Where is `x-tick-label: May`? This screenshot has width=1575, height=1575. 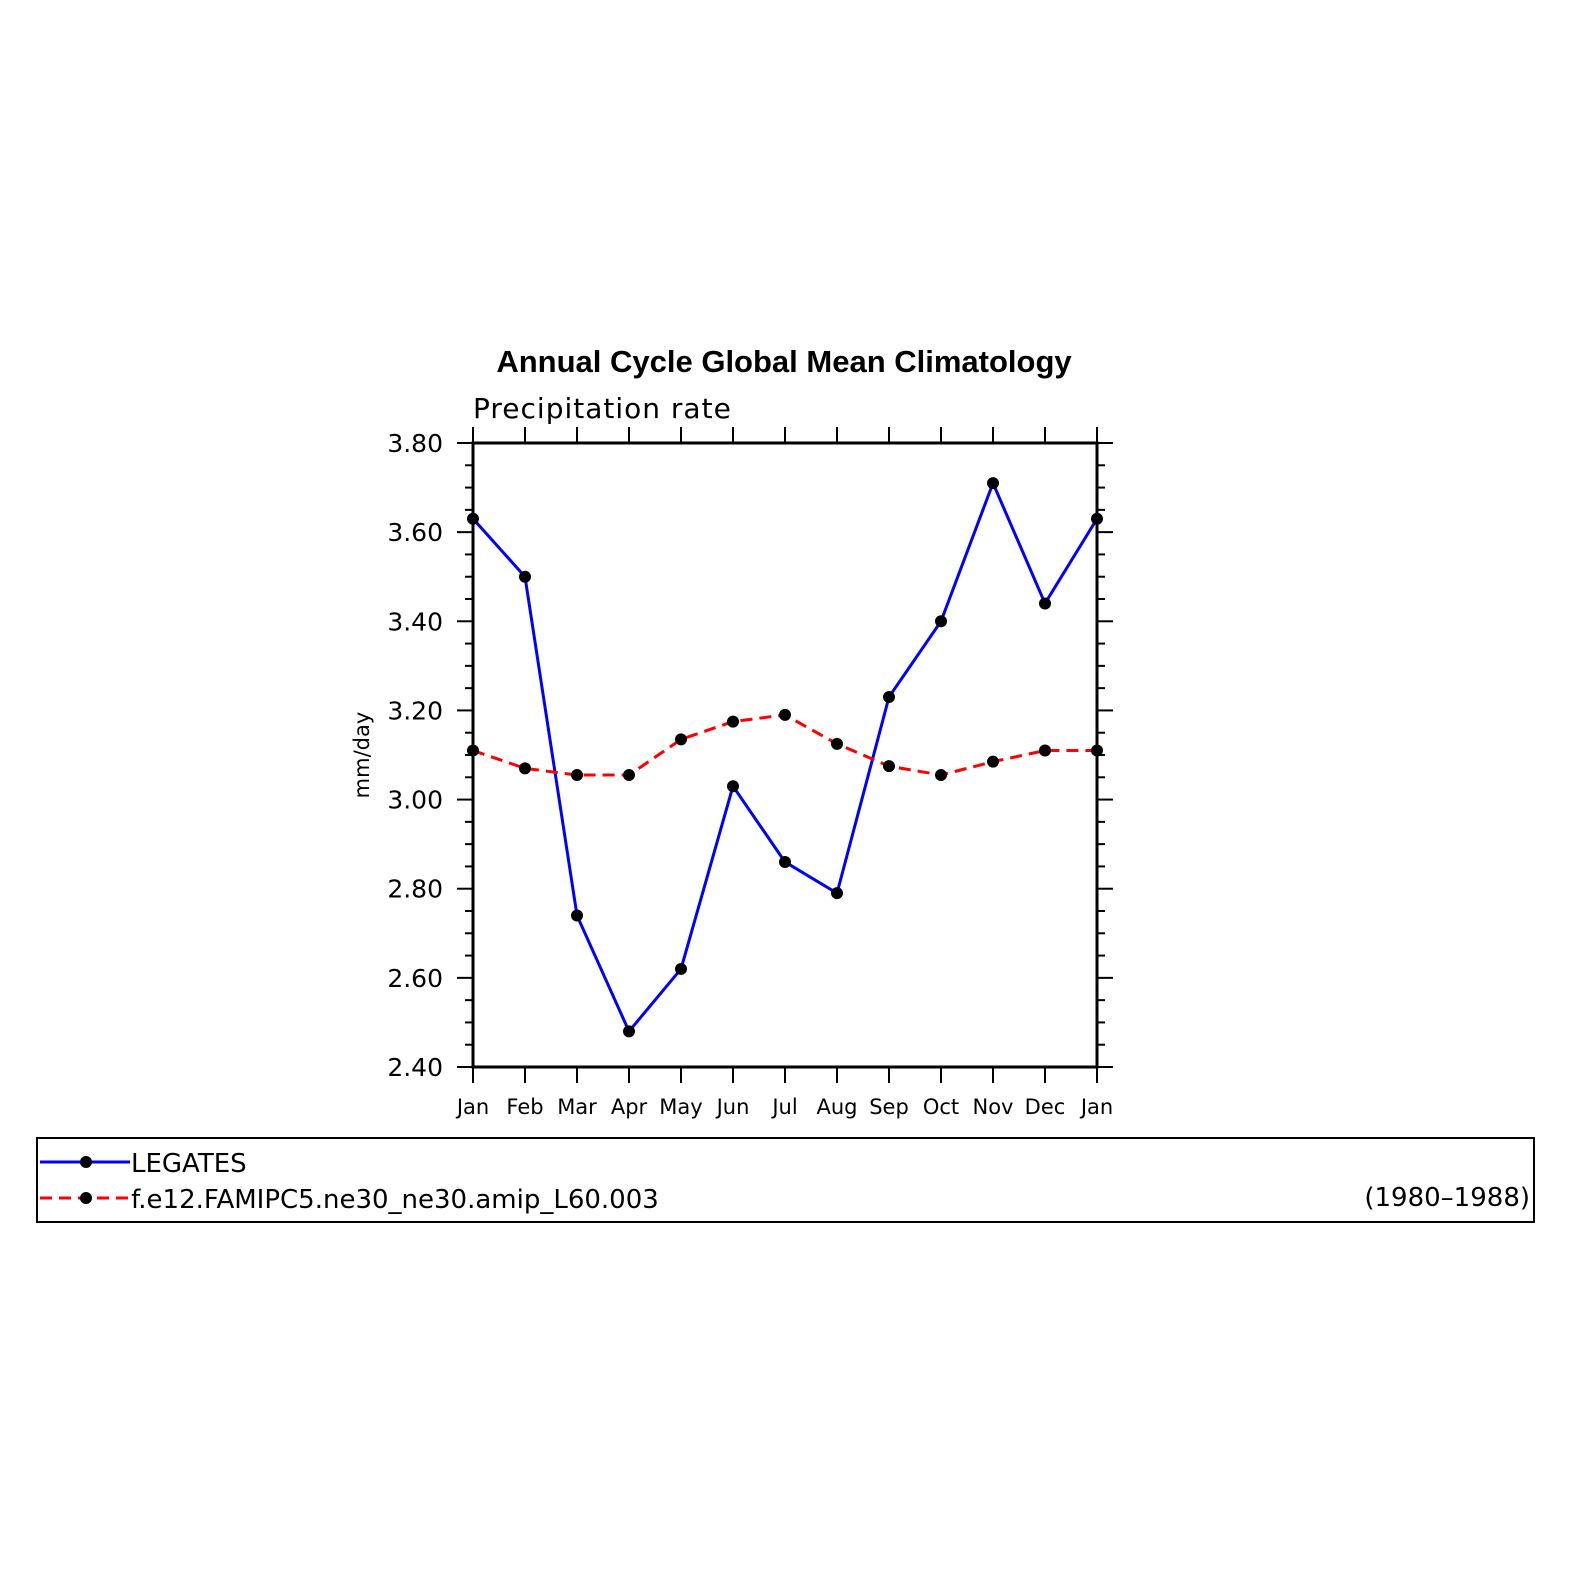 x-tick-label: May is located at coordinates (680, 1107).